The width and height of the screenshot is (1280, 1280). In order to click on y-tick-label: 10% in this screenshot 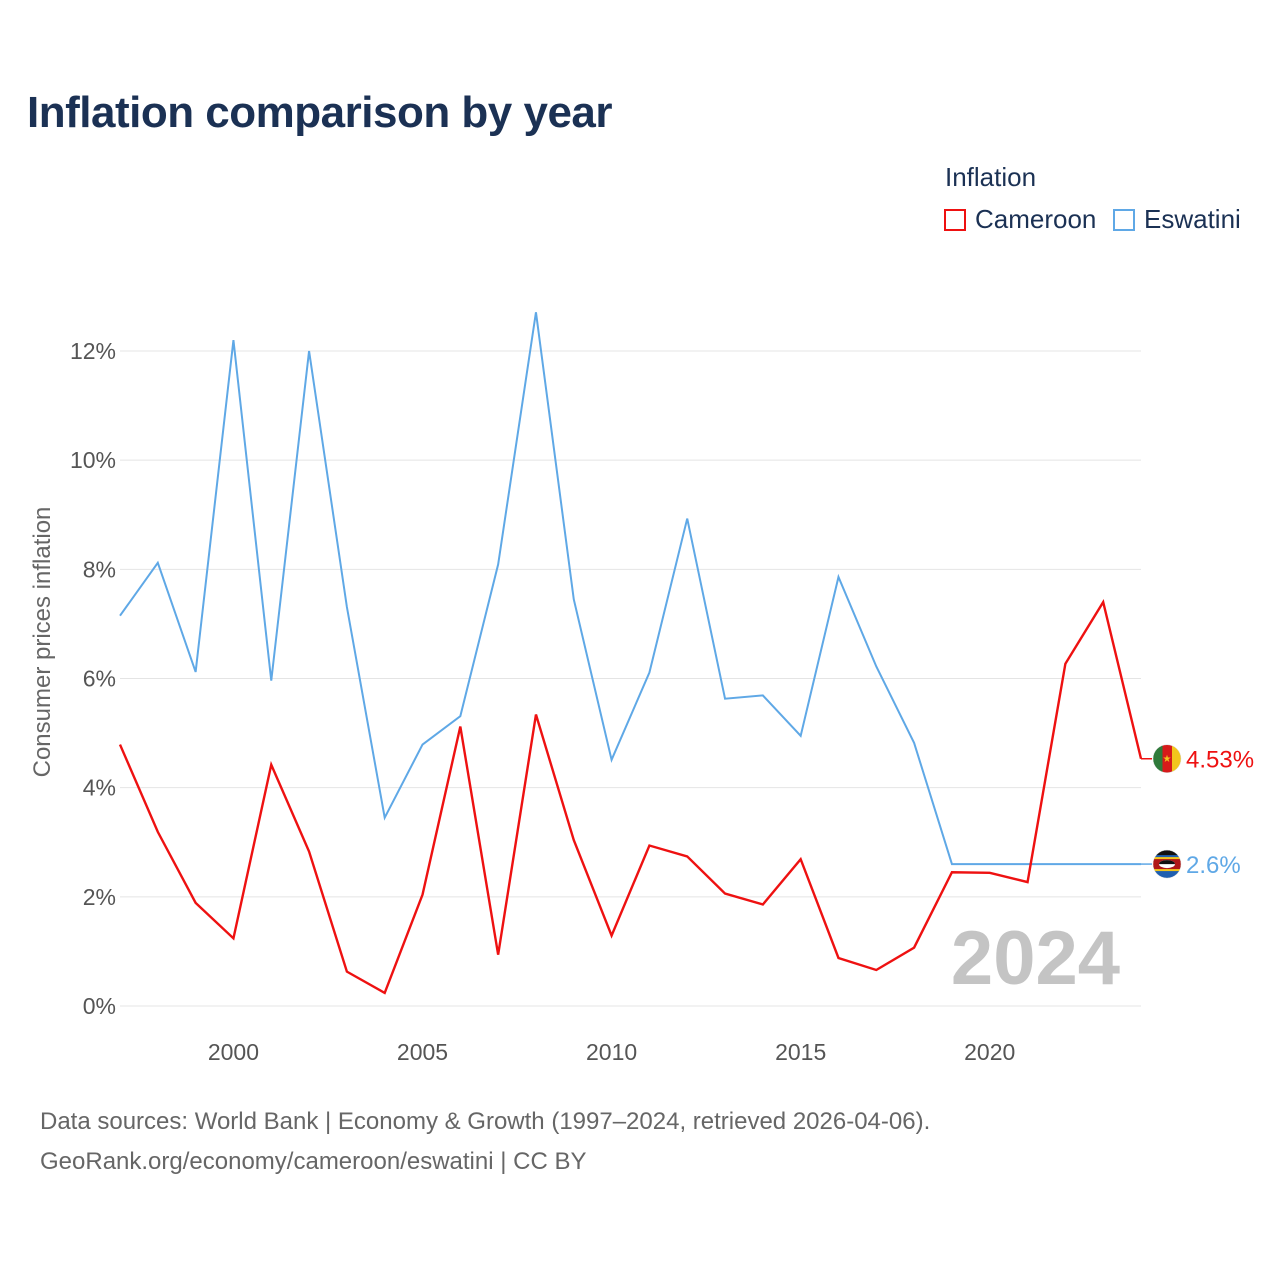, I will do `click(93, 460)`.